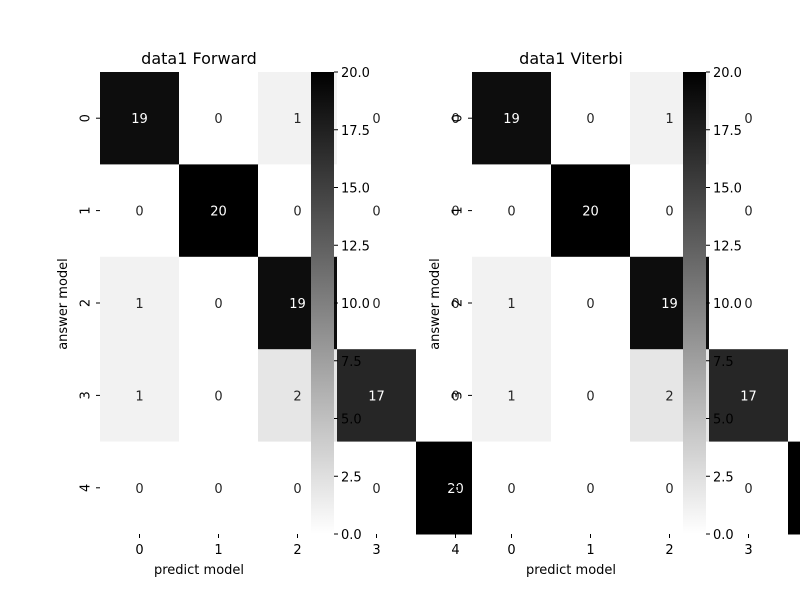 The image size is (800, 600). I want to click on colorbar: 0.0 2.5 5.0 7.5 10.0 12.5 15.0 17.5 20.0, so click(712, 304).